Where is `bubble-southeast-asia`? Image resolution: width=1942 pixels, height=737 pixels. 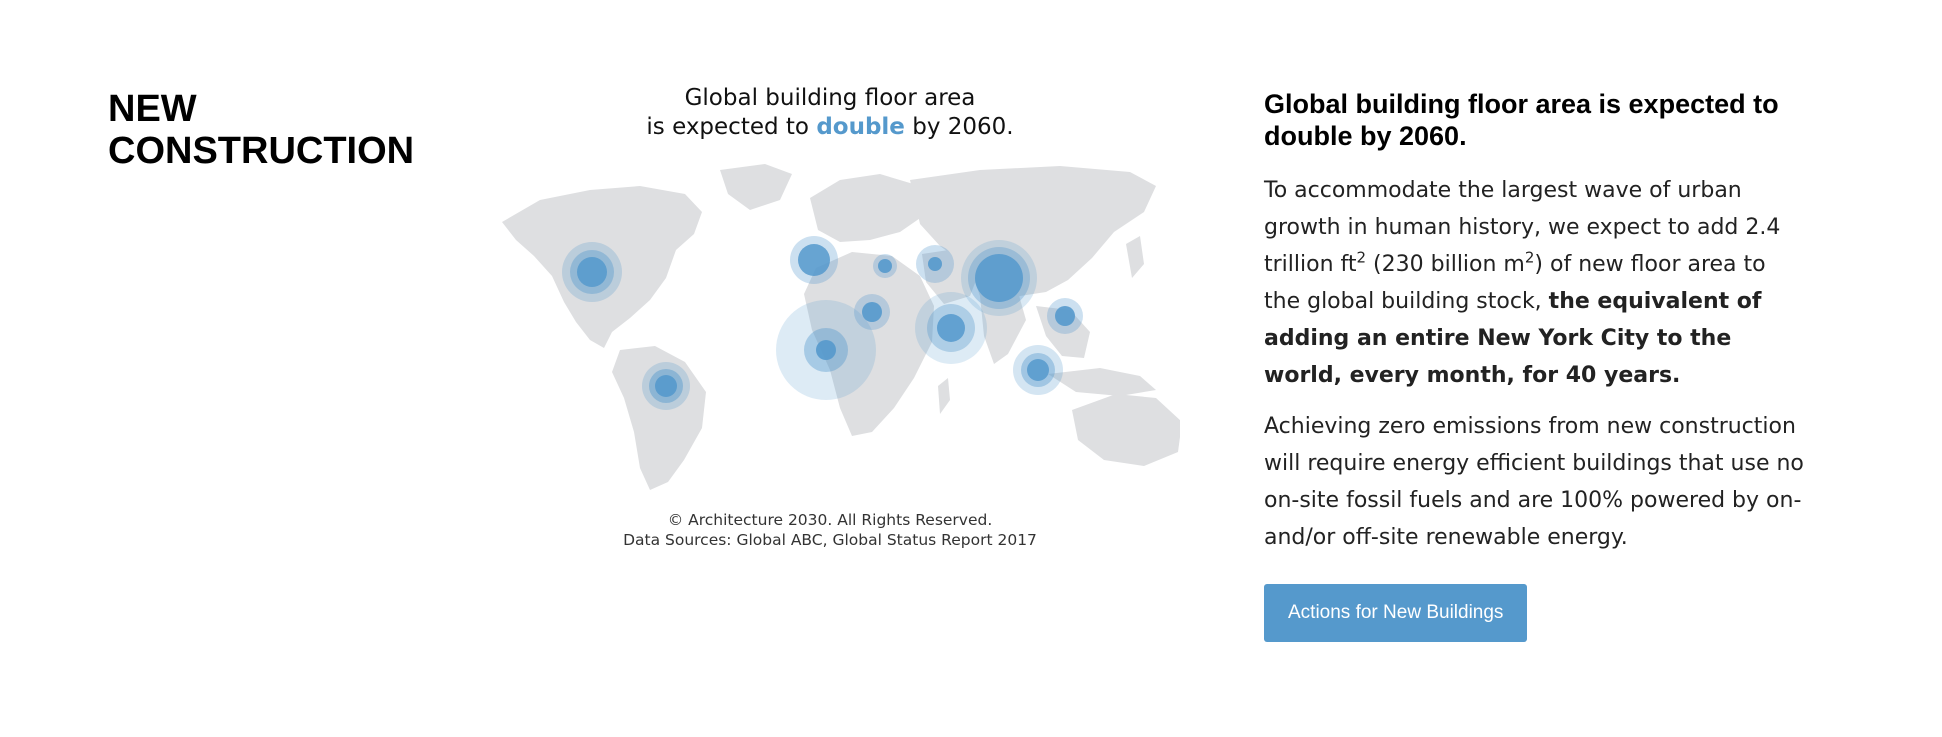 bubble-southeast-asia is located at coordinates (1038, 370).